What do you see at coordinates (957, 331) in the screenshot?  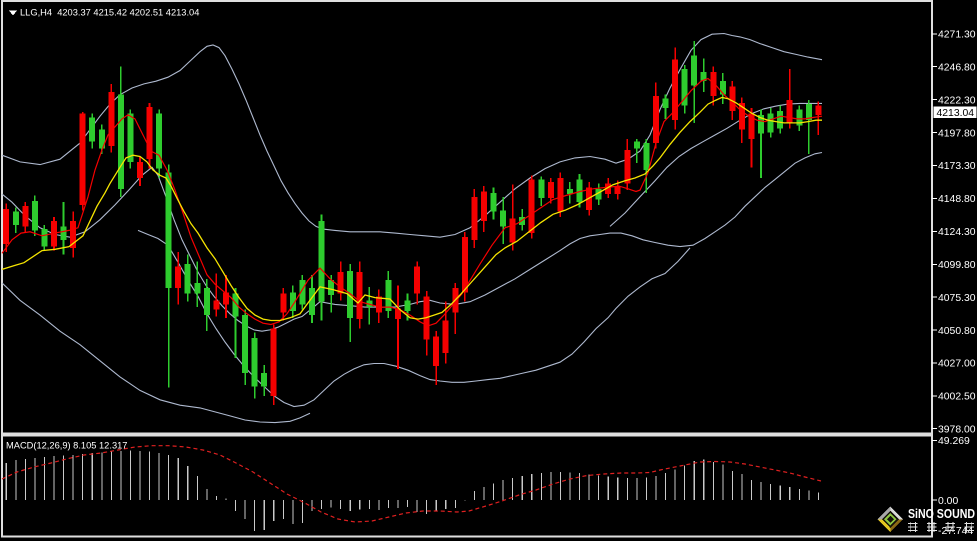 I see `svg-text: 4050.80` at bounding box center [957, 331].